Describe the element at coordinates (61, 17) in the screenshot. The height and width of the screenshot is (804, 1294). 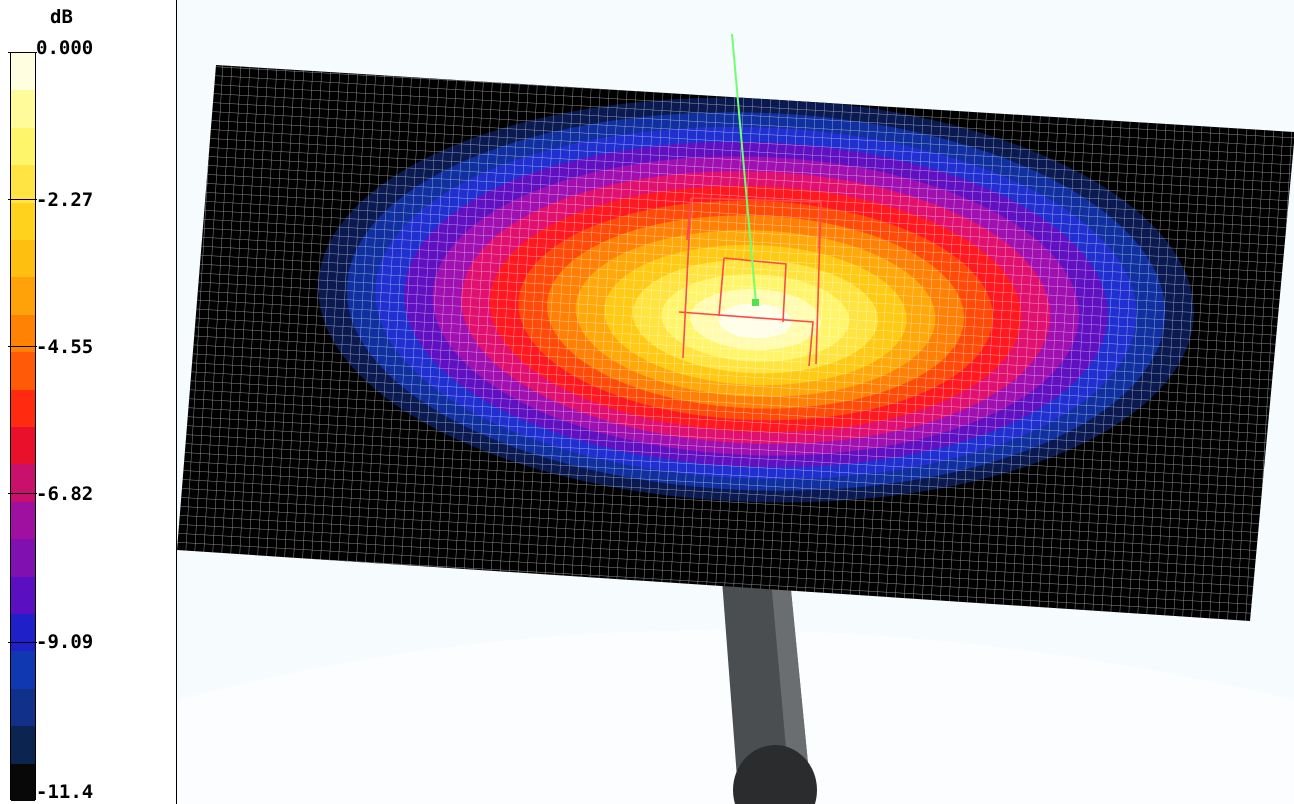
I see `legend-unit-label: dB` at that location.